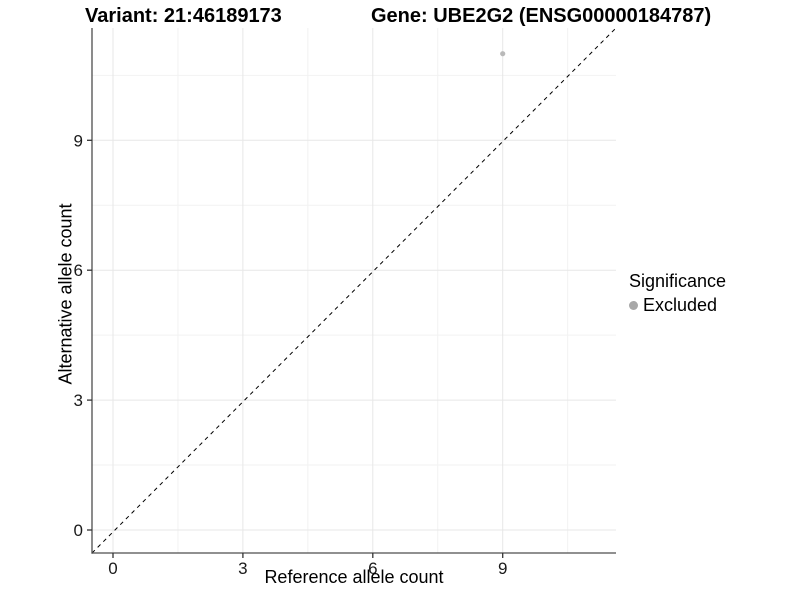 The image size is (800, 600). Describe the element at coordinates (502, 568) in the screenshot. I see `x-tick-label: 9` at that location.